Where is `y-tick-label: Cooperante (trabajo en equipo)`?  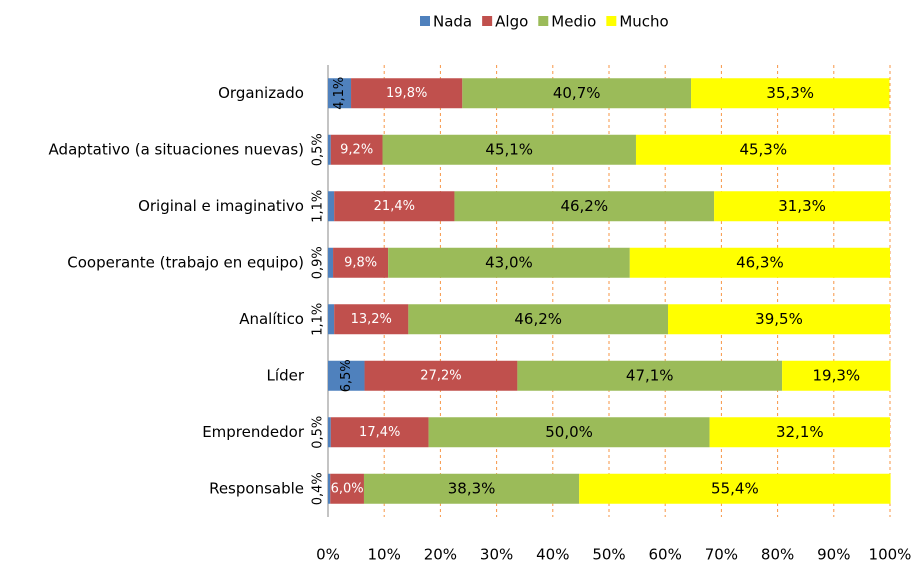 y-tick-label: Cooperante (trabajo en equipo) is located at coordinates (185, 262).